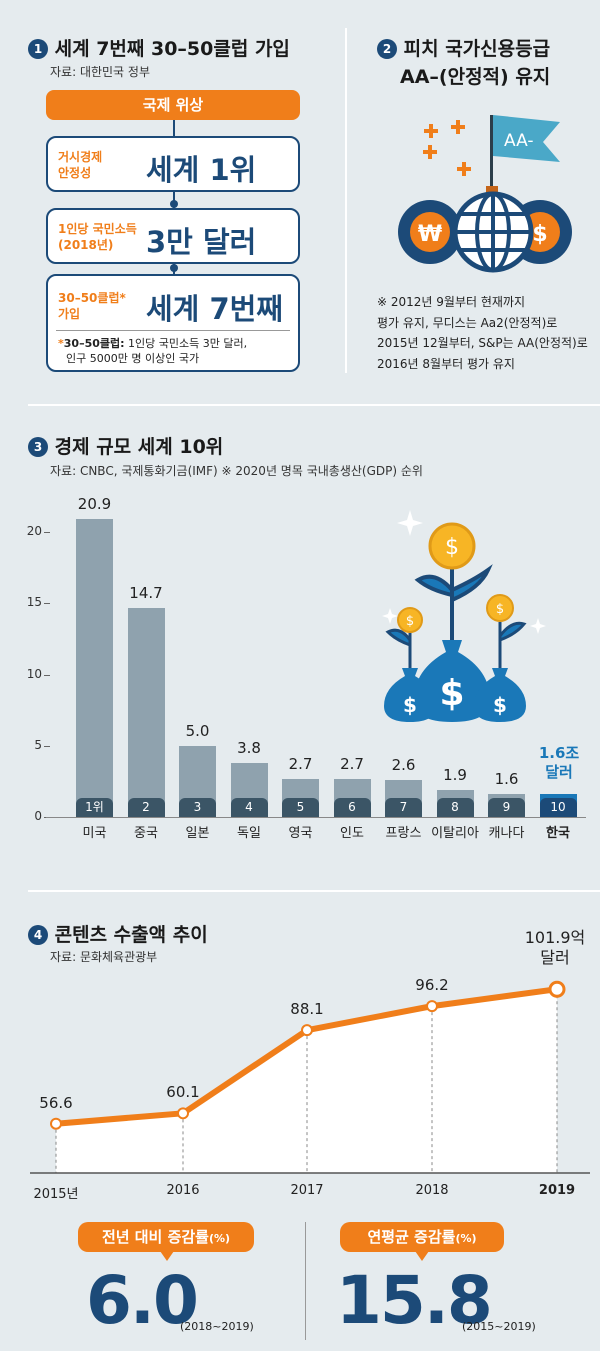 This screenshot has height=1351, width=600. Describe the element at coordinates (118, 933) in the screenshot. I see `section4-title: 4 콘텐츠 수출액 추이` at that location.